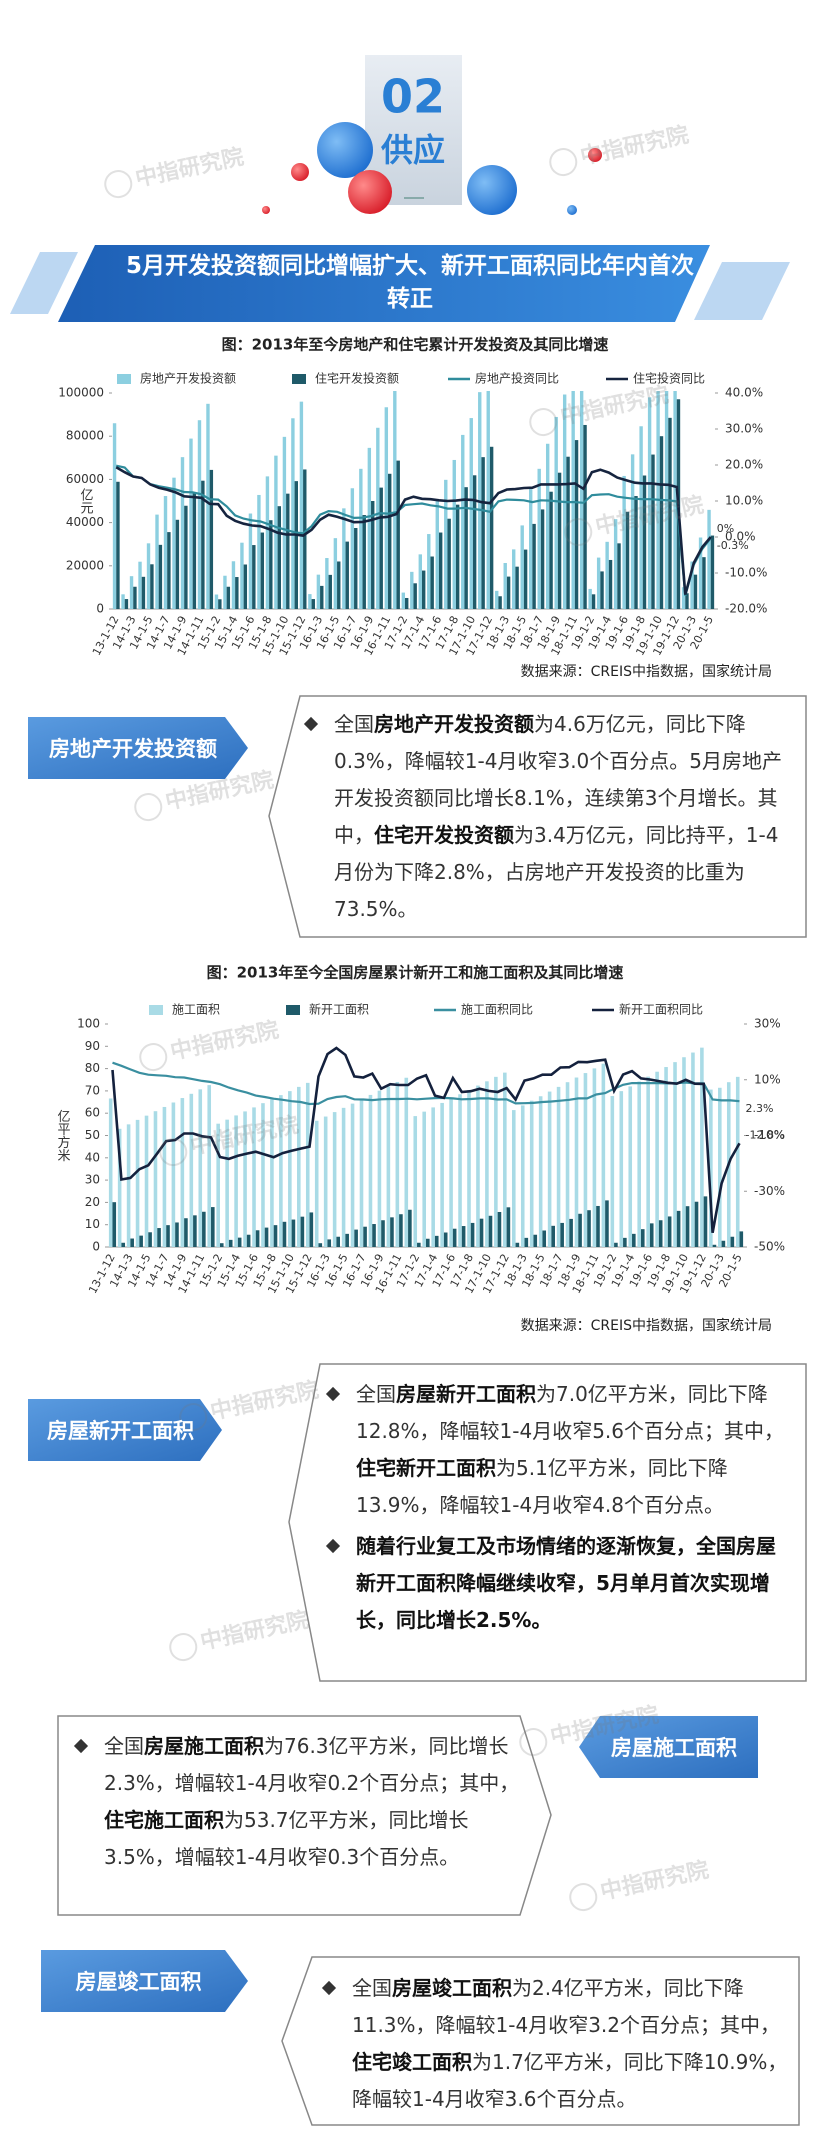 The width and height of the screenshot is (831, 2135). What do you see at coordinates (312, 1764) in the screenshot?
I see `text-run: 为76.3亿平方米，同比增长2.3%，增幅较1-4月收窄0.2个百分点；其中，` at bounding box center [312, 1764].